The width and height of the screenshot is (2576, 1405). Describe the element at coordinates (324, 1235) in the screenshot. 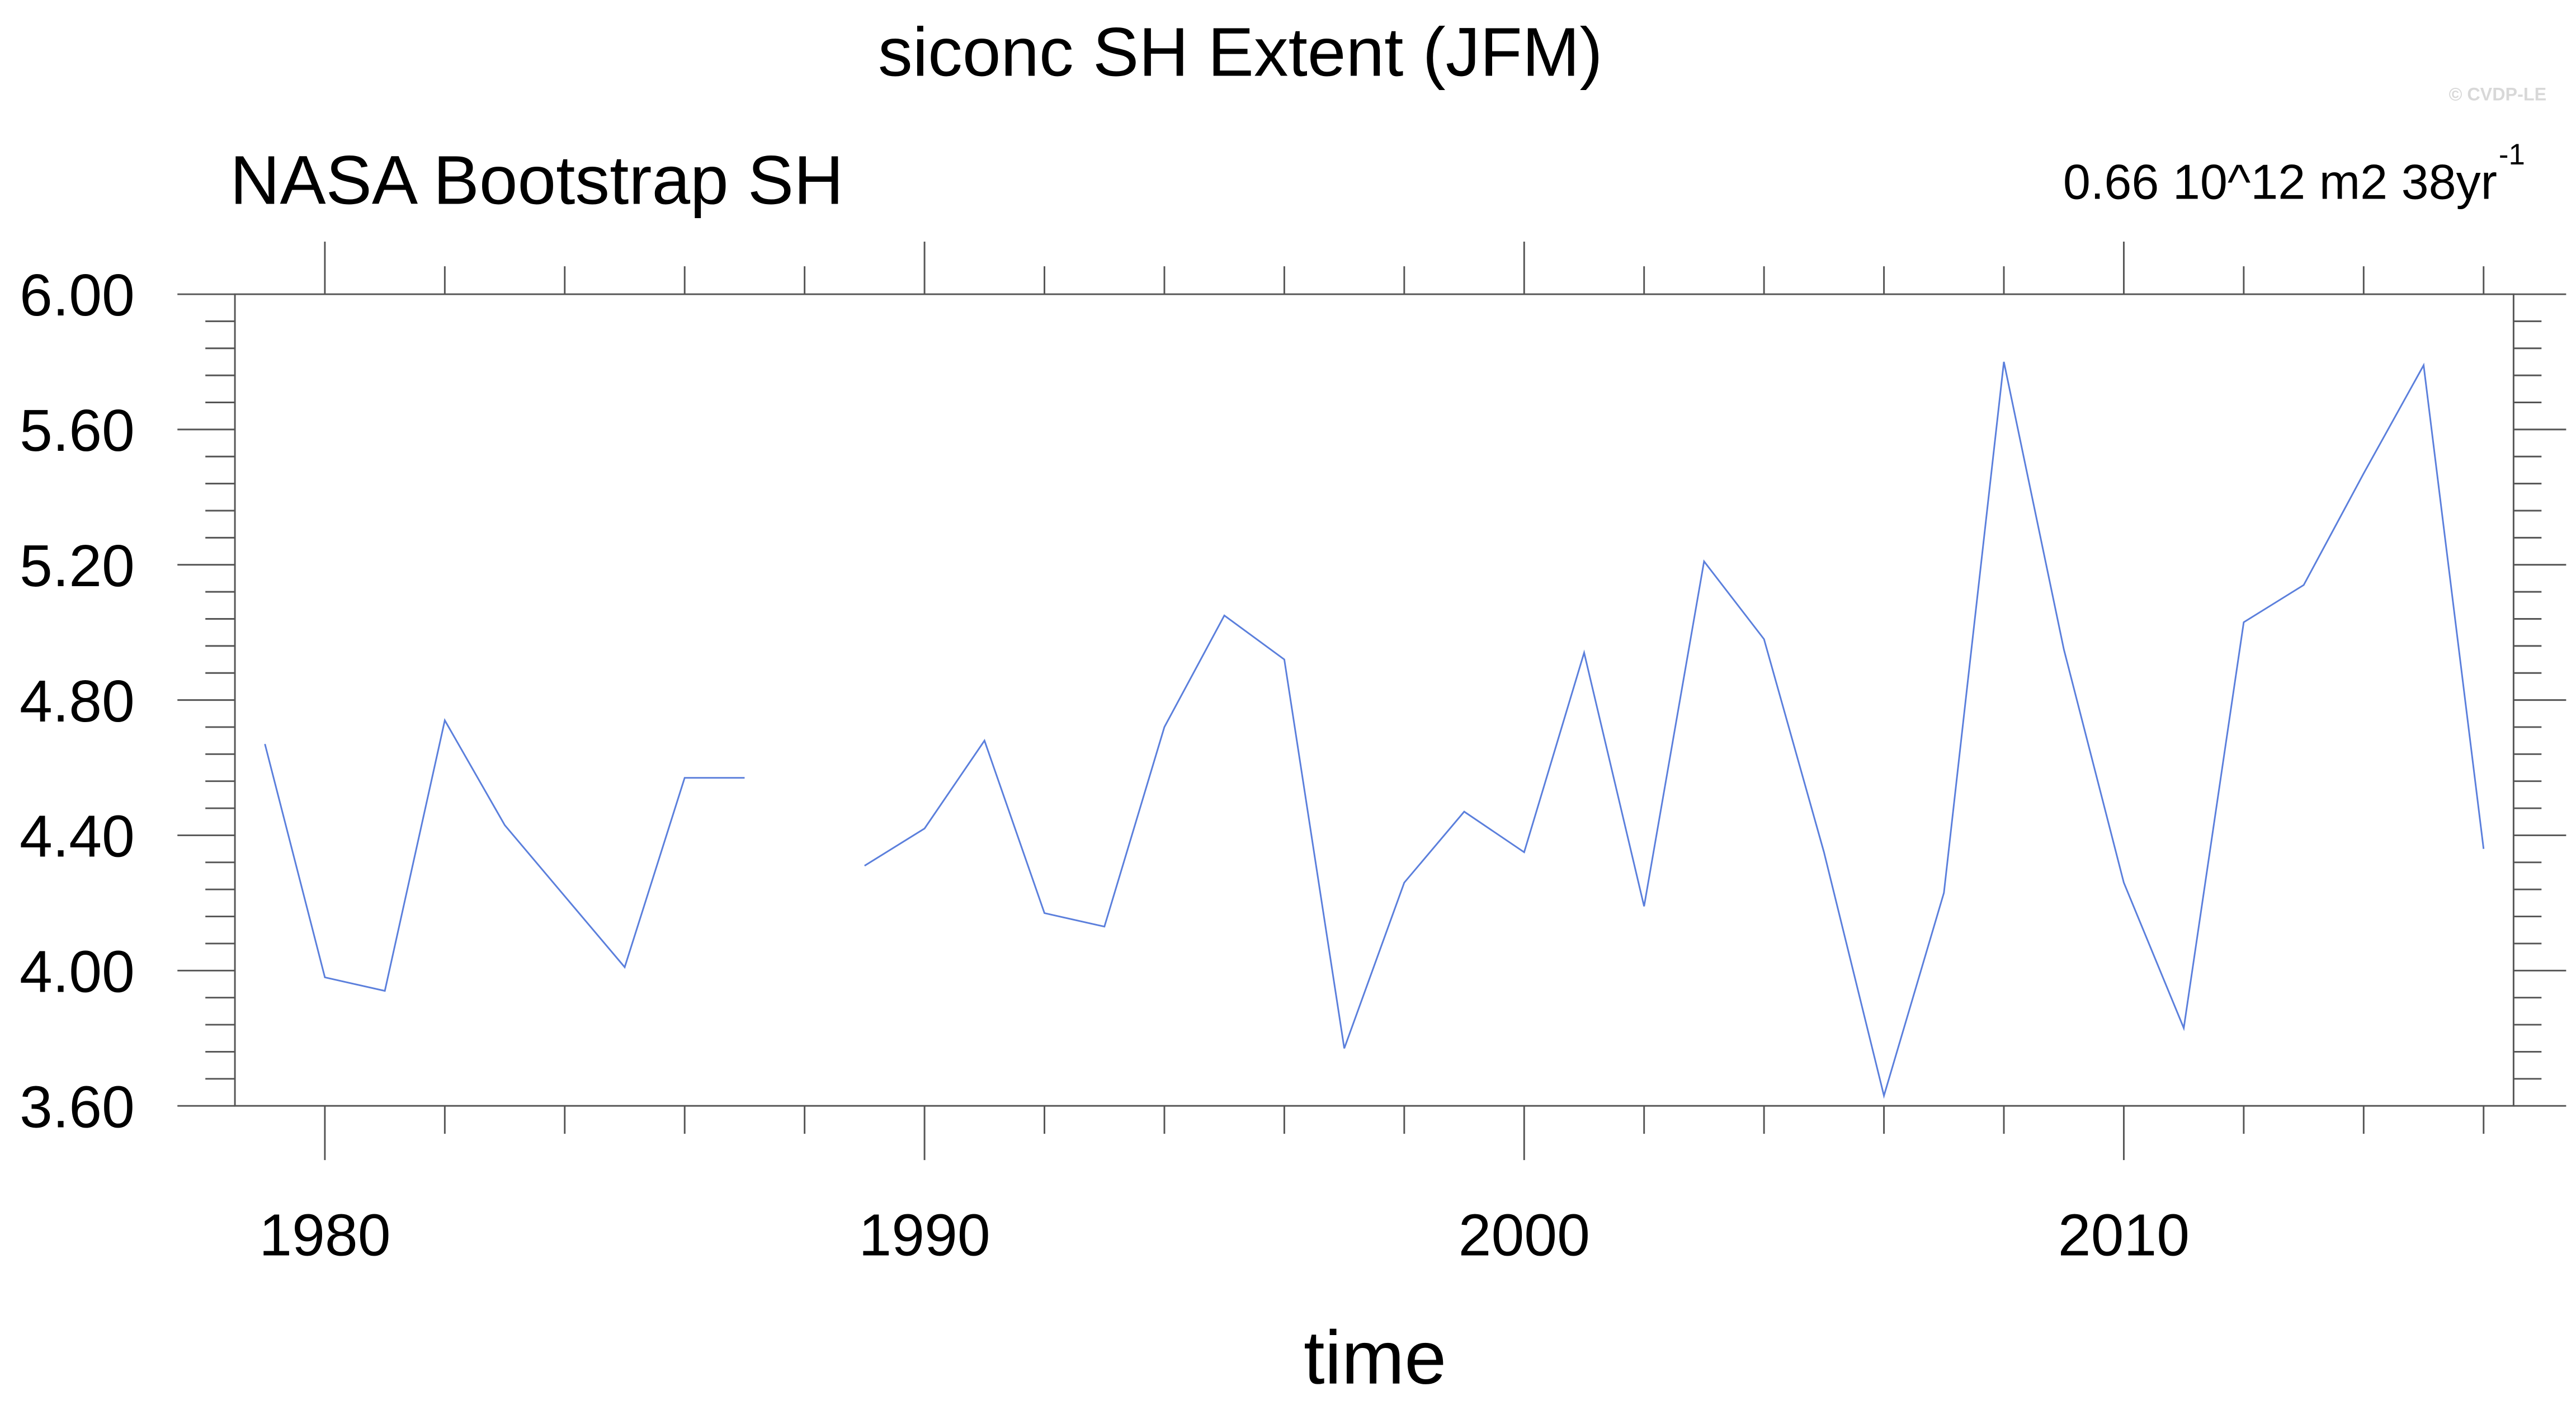

I see `x-tick-label: 1980` at that location.